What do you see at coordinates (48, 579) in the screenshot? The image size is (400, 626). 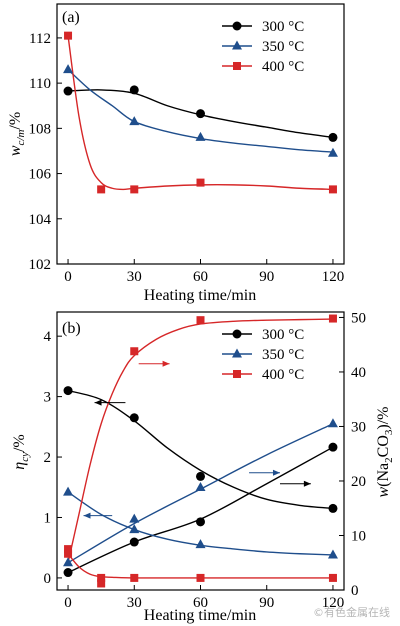 I see `y-tick-label: 0` at bounding box center [48, 579].